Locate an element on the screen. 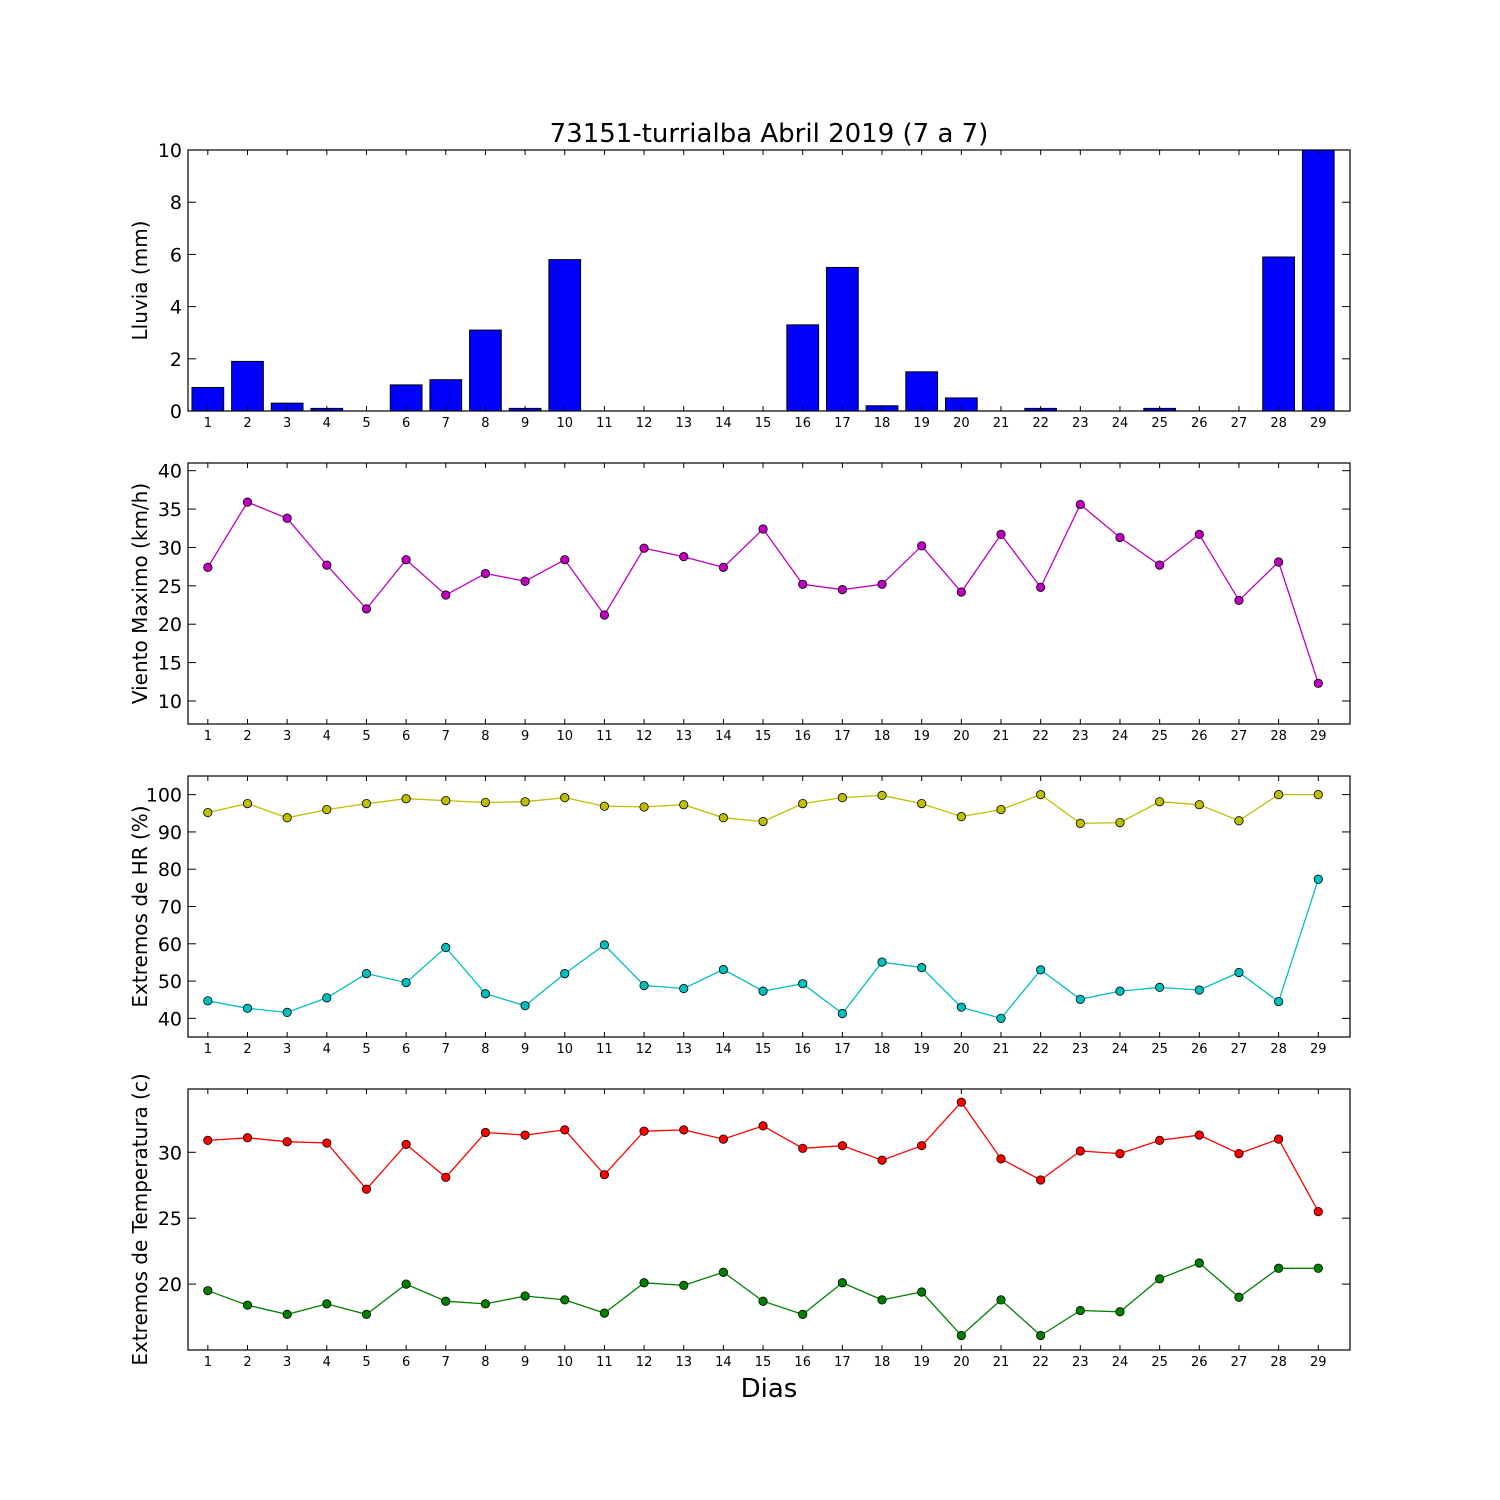  temperature-x-tick-label: 29 is located at coordinates (1318, 1362).